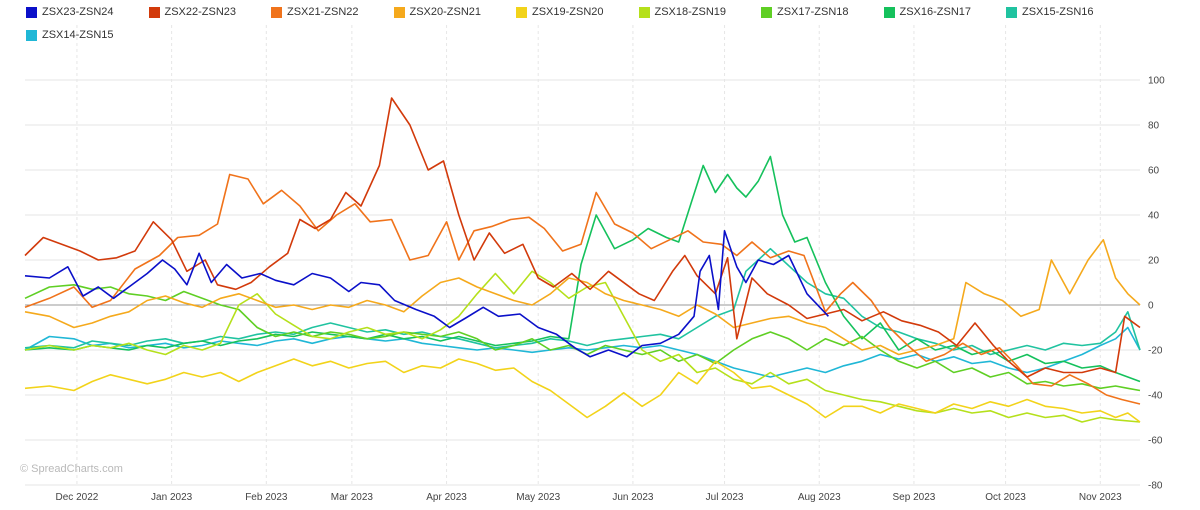  Describe the element at coordinates (172, 497) in the screenshot. I see `x-tick-label: Jan 2023` at that location.